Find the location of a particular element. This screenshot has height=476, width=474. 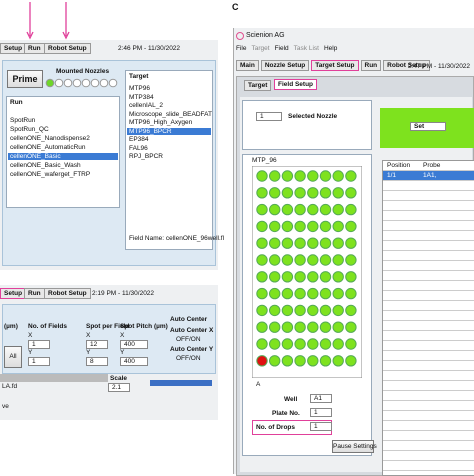

subtab: Field Setup is located at coordinates (296, 84).